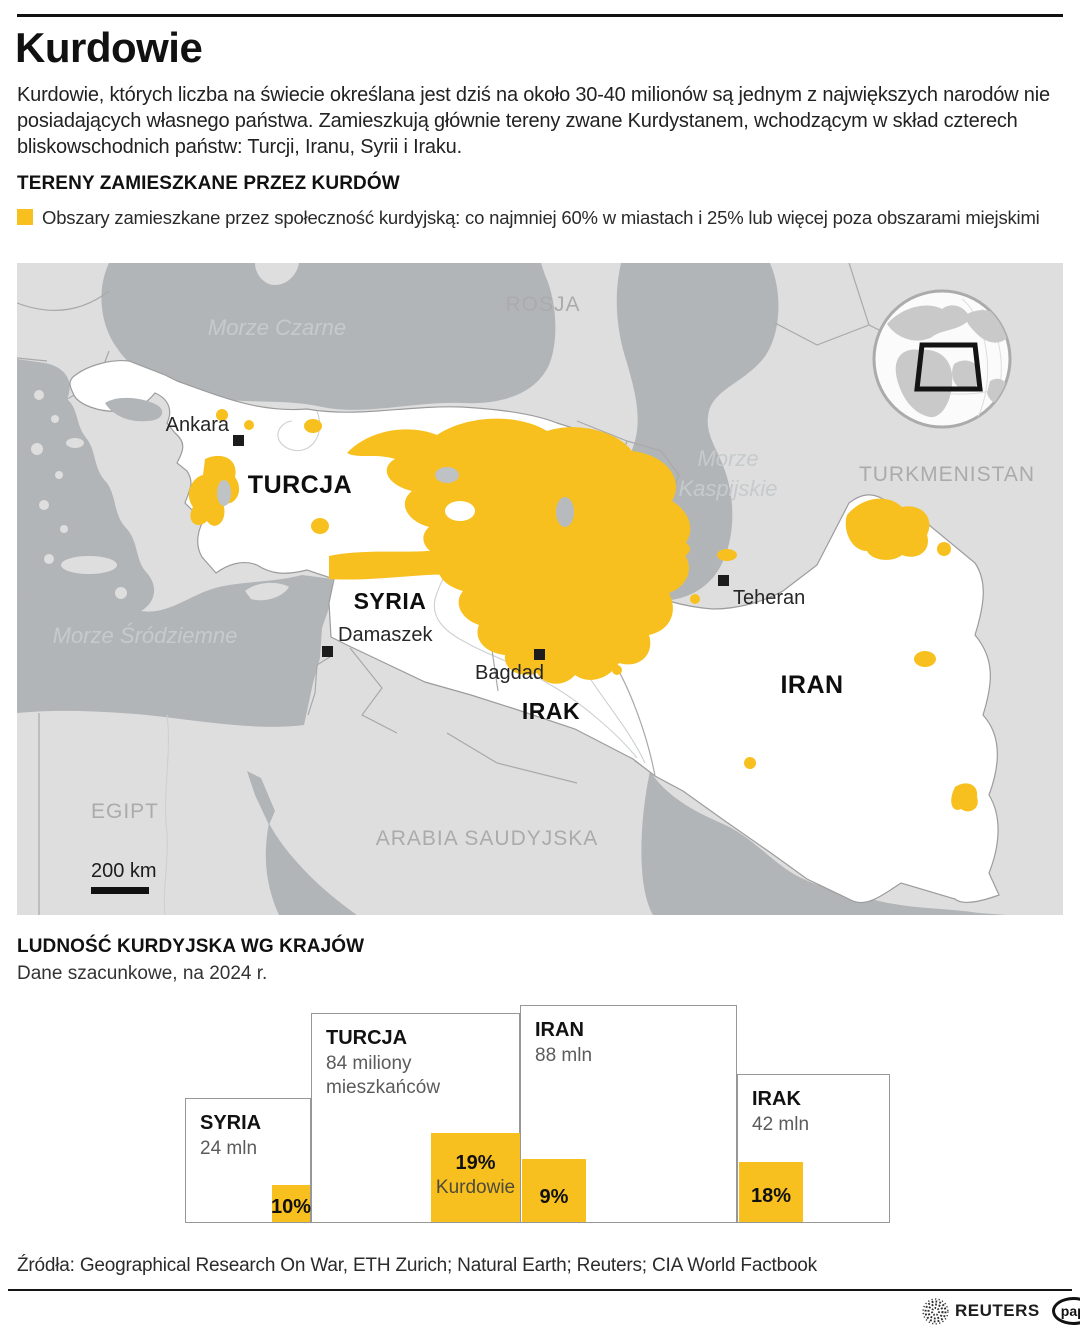  I want to click on percent-label-iran: 9%, so click(554, 1197).